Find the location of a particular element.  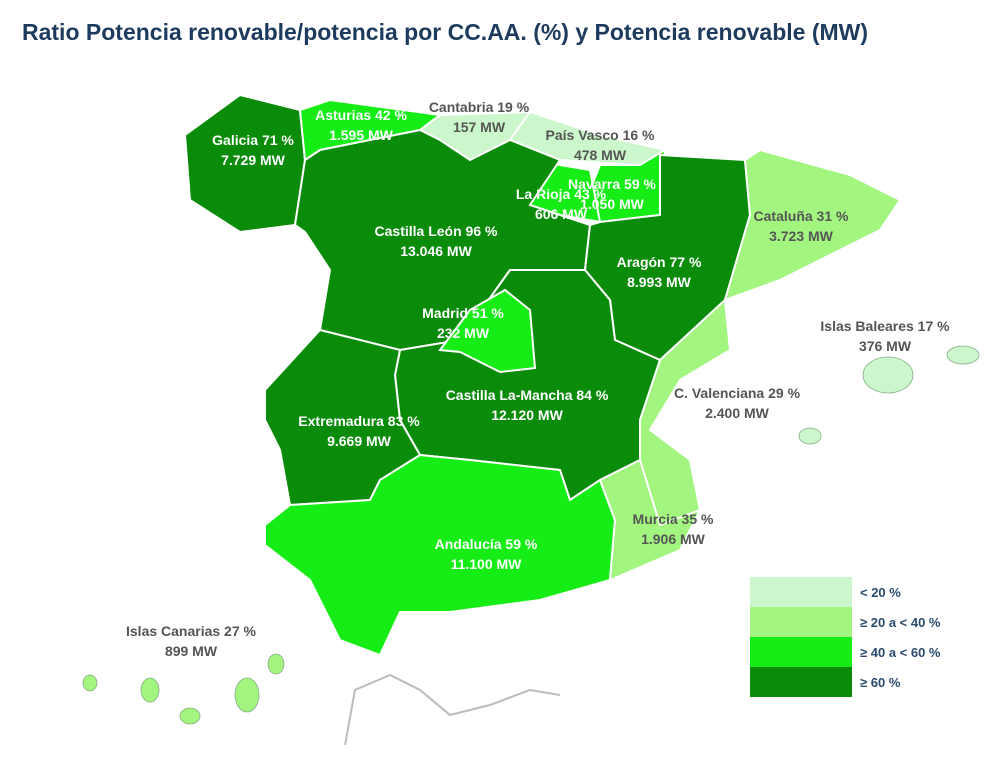

region-label: Andalucía 59 % is located at coordinates (486, 544).